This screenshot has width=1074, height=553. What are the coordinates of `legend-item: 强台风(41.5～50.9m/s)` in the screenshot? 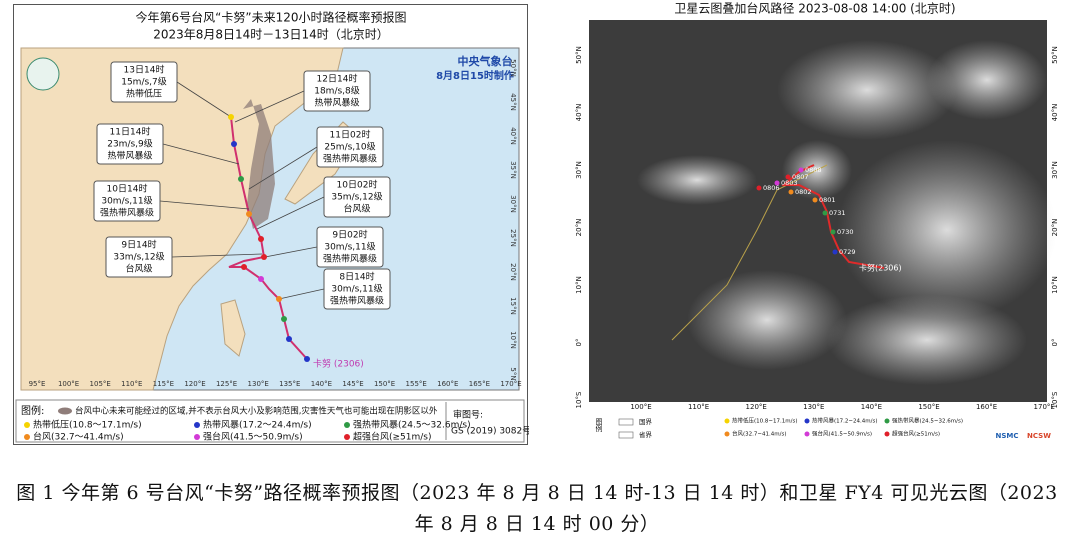 It's located at (253, 437).